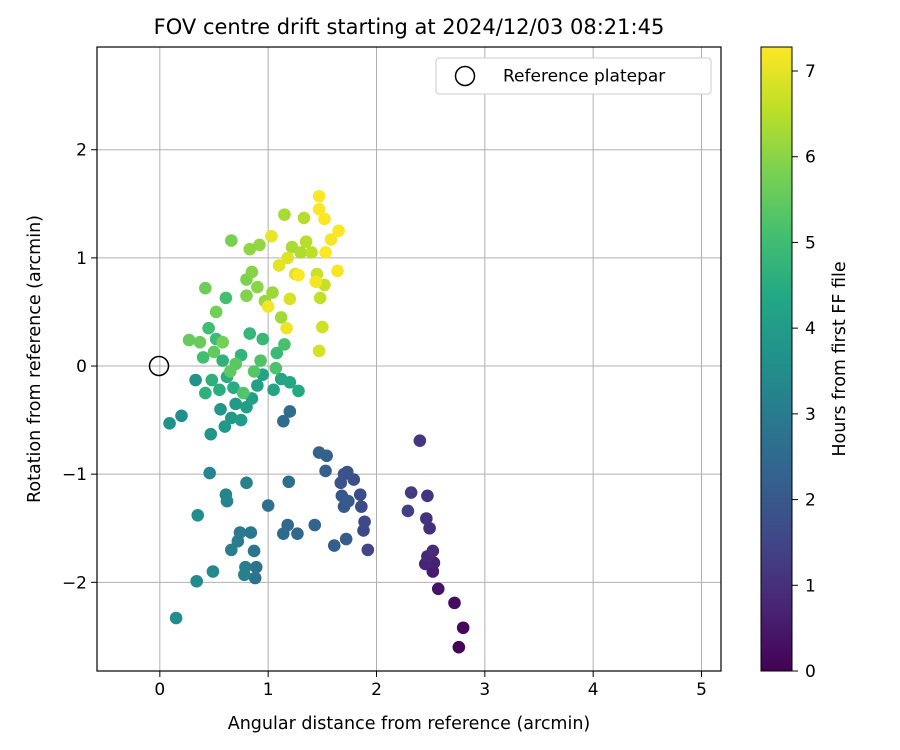  I want to click on colorbar-tick-label: 0, so click(810, 672).